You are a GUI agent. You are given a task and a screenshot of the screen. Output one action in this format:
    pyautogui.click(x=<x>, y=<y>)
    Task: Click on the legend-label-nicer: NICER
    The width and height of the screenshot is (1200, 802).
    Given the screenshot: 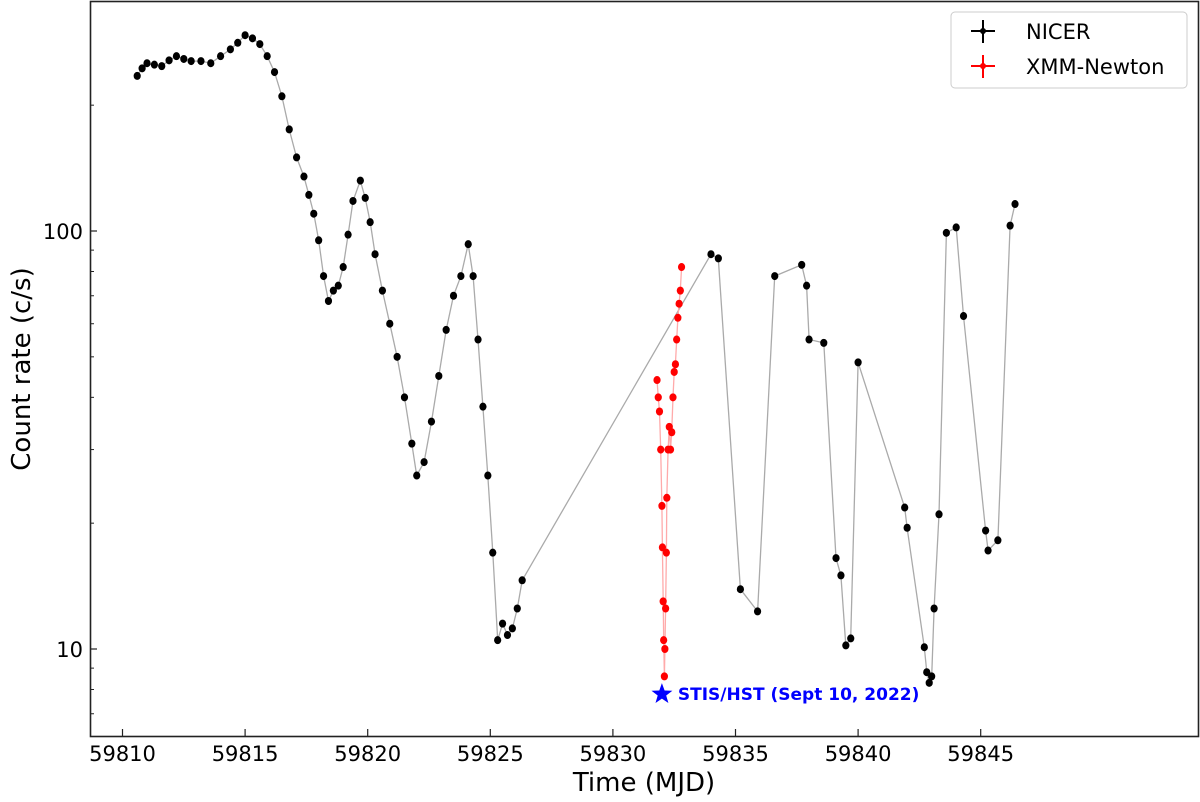 What is the action you would take?
    pyautogui.click(x=1058, y=32)
    